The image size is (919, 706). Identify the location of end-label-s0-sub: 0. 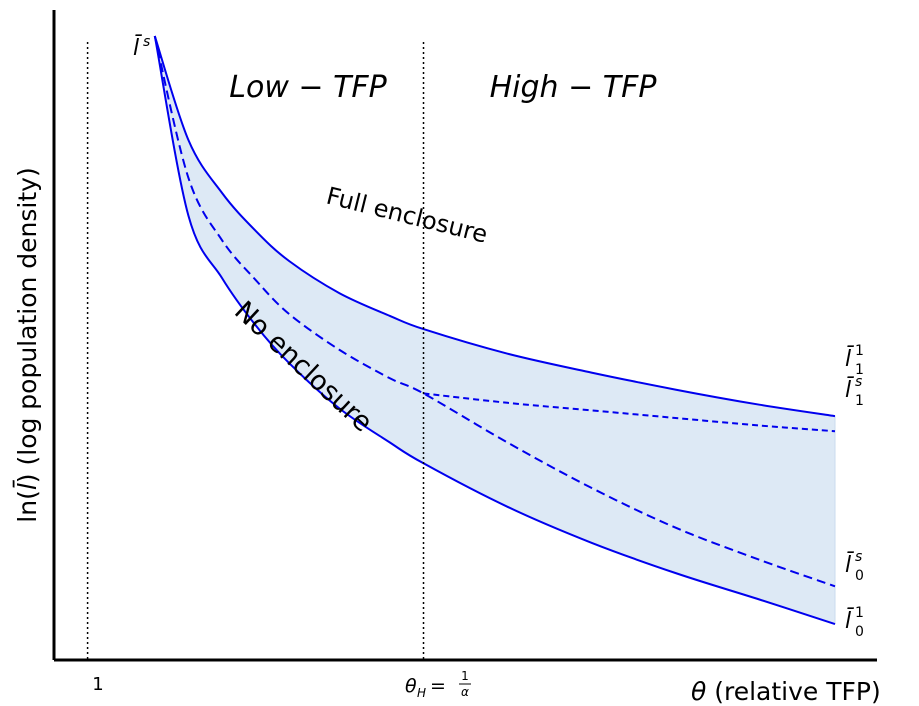
(859, 576).